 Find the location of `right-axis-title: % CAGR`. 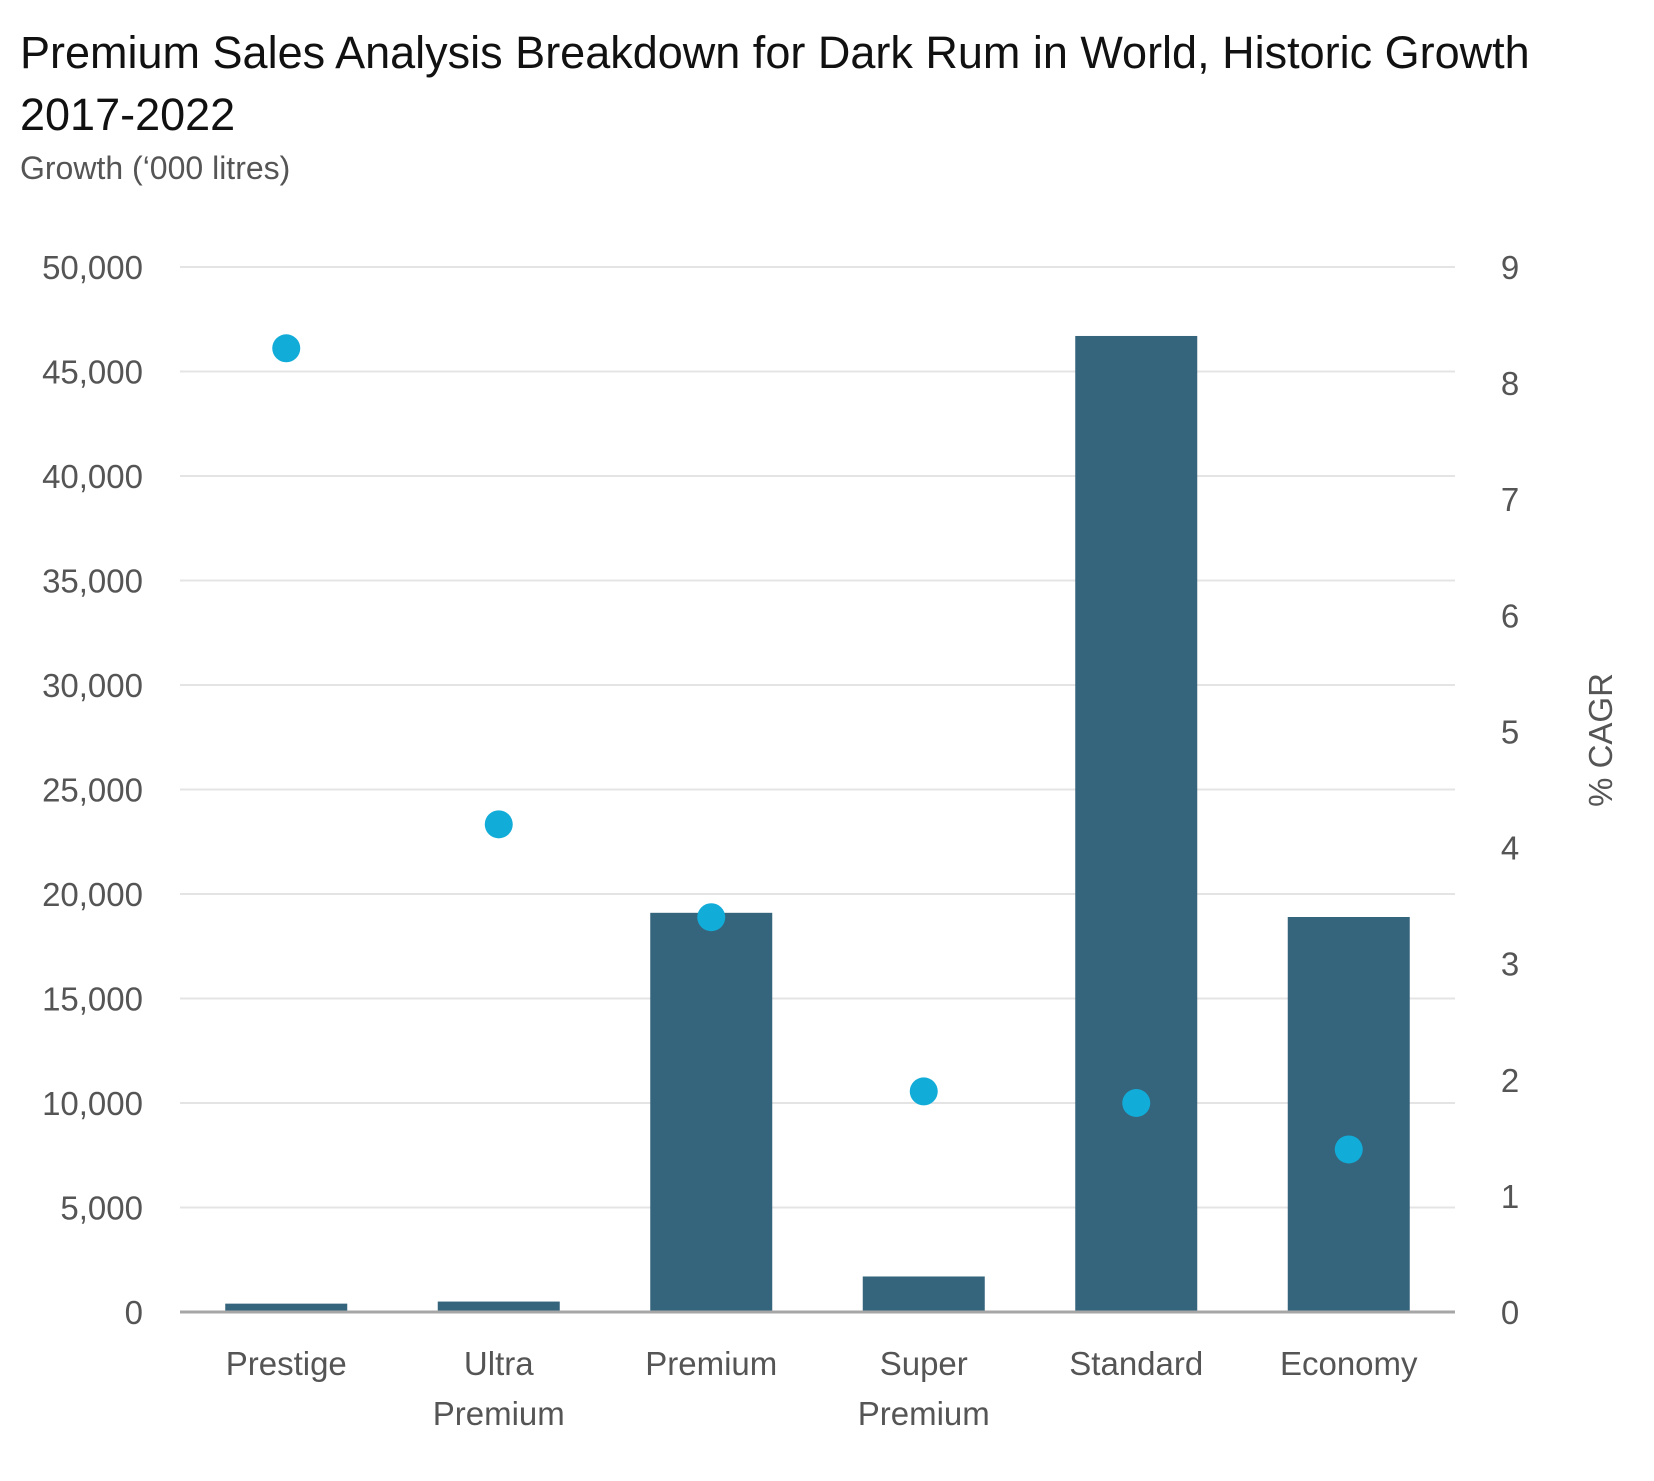

right-axis-title: % CAGR is located at coordinates (1600, 740).